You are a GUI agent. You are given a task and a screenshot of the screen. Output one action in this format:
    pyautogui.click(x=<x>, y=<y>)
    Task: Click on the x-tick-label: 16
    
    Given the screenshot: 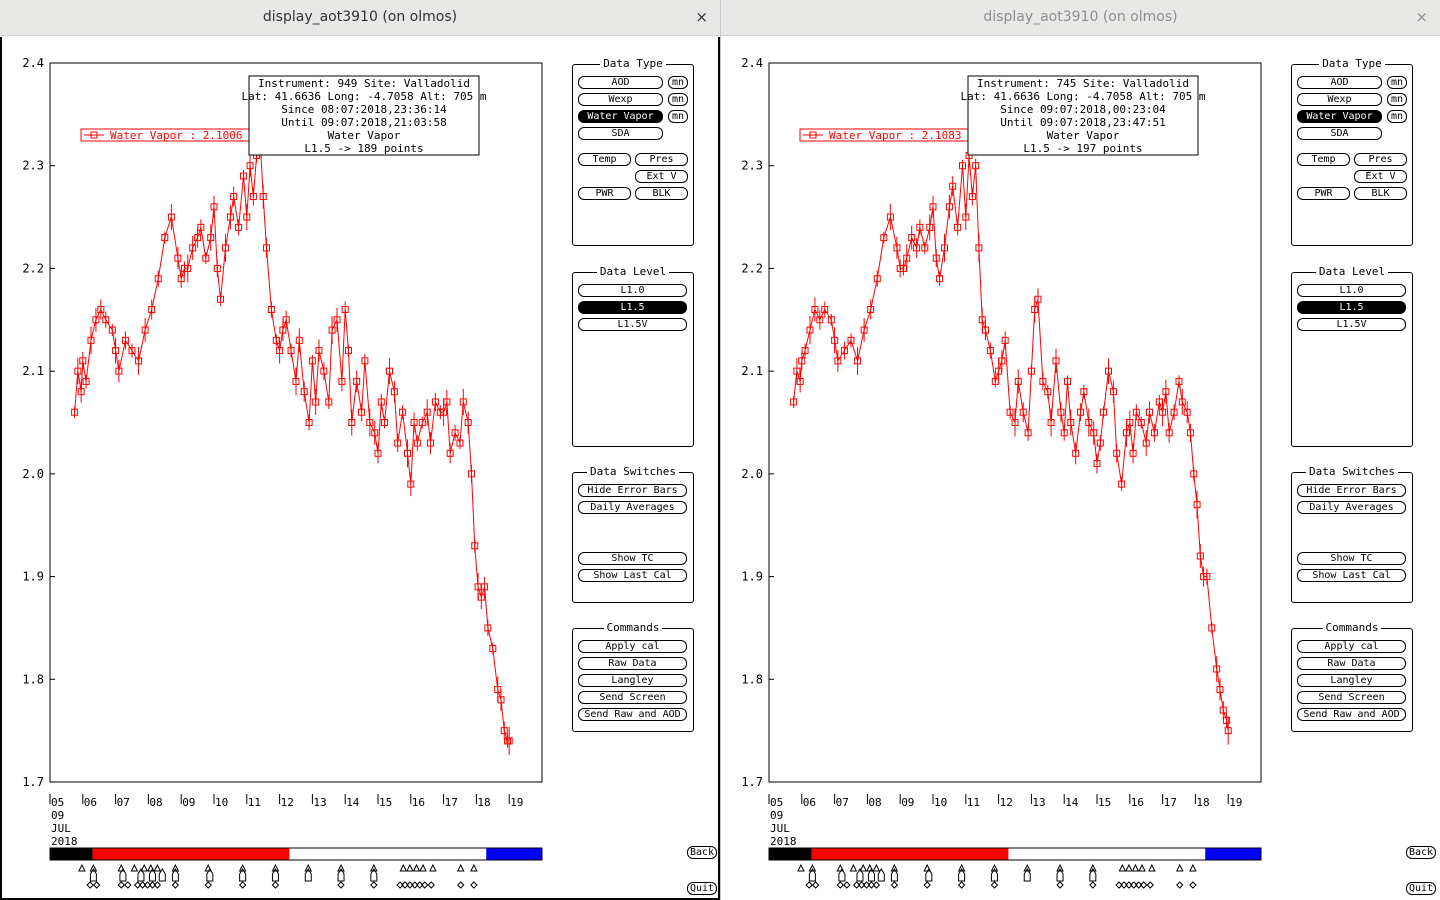 What is the action you would take?
    pyautogui.click(x=418, y=802)
    